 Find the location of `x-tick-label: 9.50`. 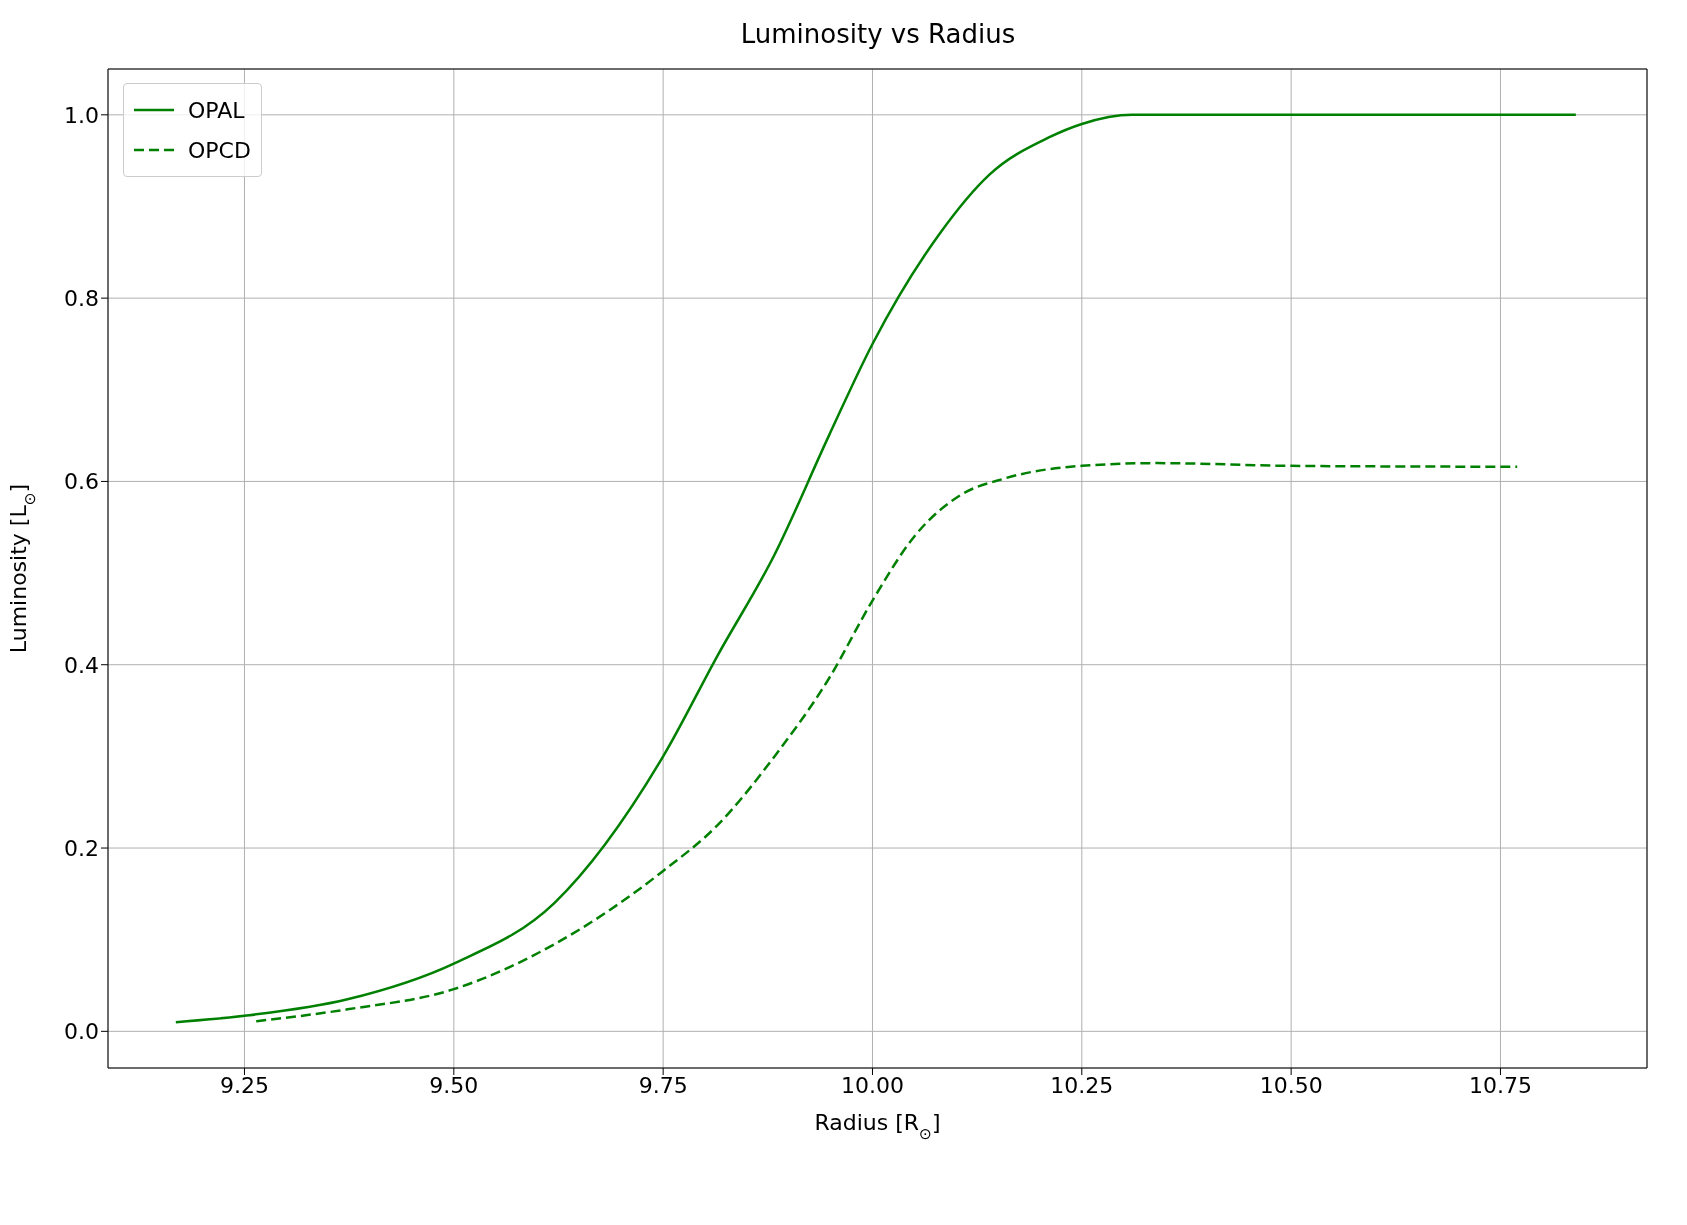

x-tick-label: 9.50 is located at coordinates (454, 1085).